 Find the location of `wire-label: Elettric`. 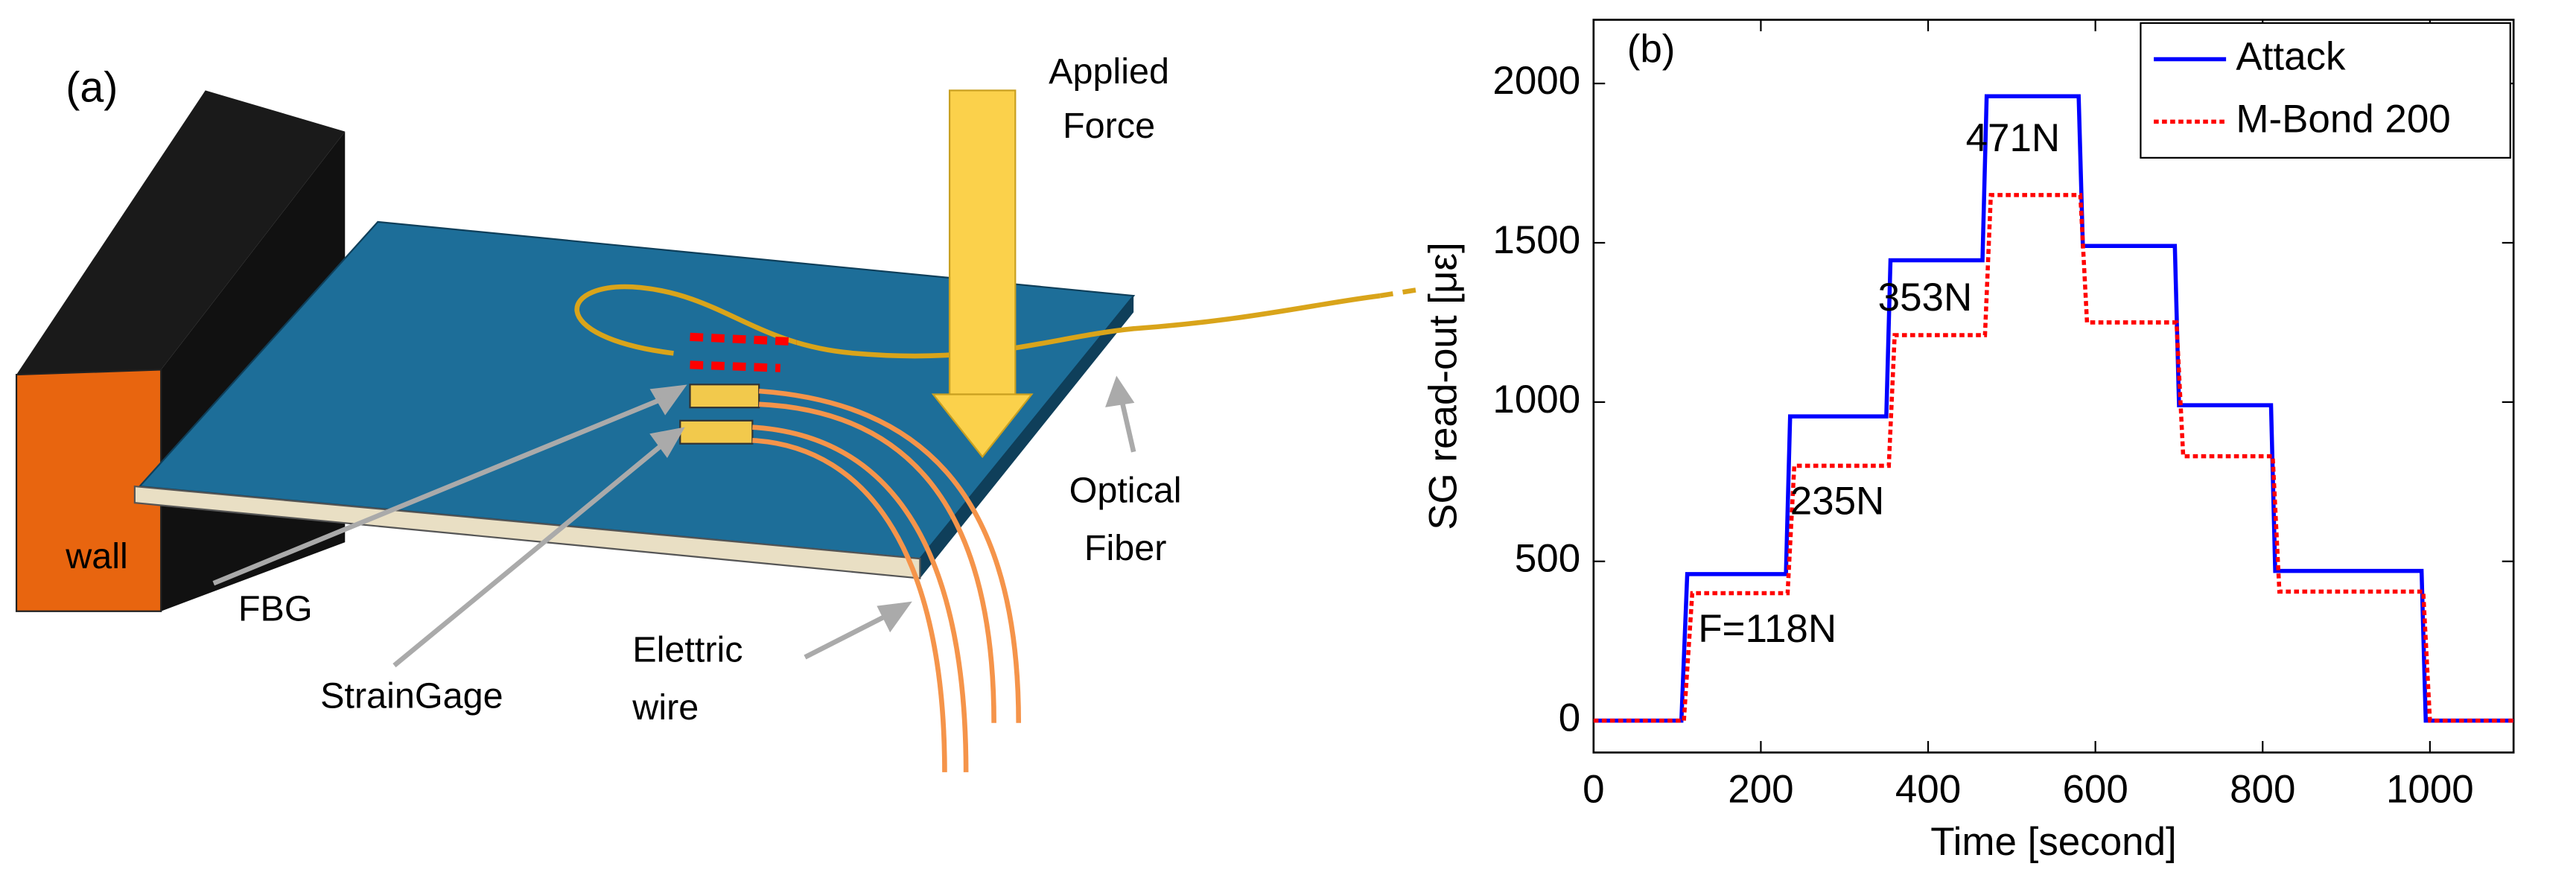

wire-label: Elettric is located at coordinates (687, 650).